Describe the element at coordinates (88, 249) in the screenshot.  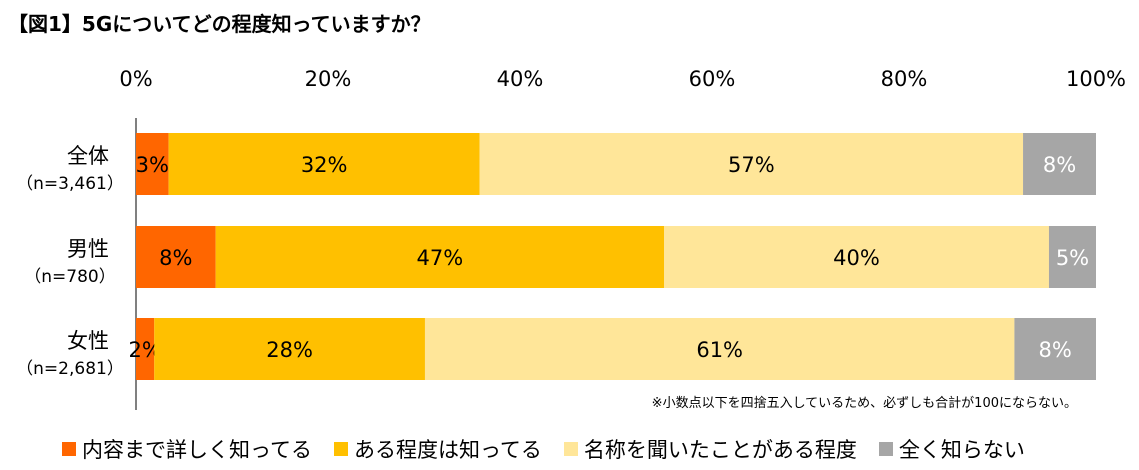
I see `category-label: 男性` at that location.